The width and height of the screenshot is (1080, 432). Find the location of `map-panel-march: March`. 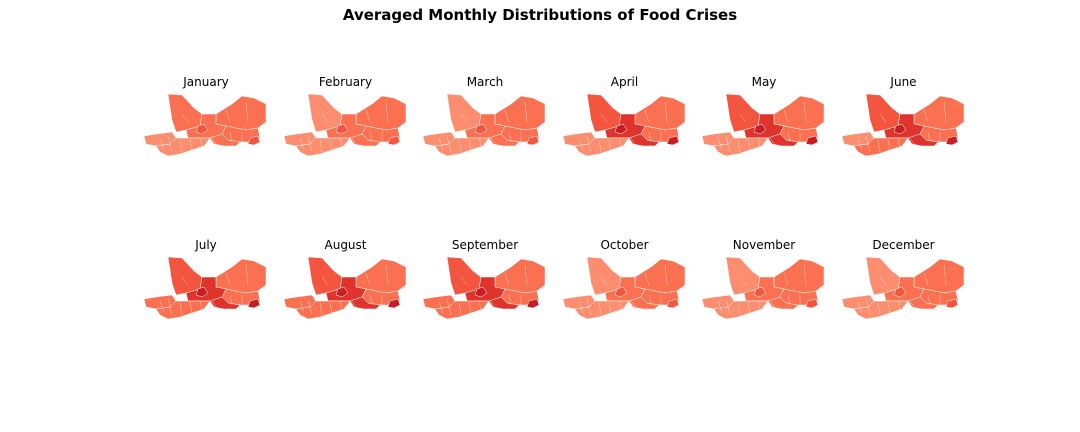

map-panel-march: March is located at coordinates (491, 125).